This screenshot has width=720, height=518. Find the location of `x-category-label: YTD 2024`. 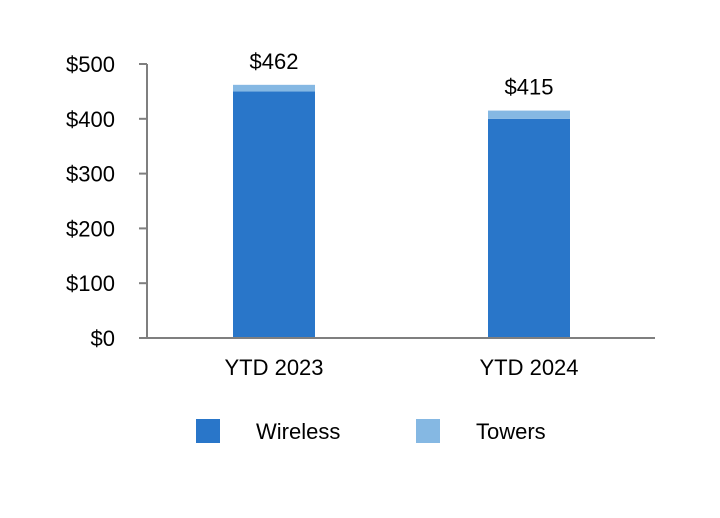

x-category-label: YTD 2024 is located at coordinates (528, 367).